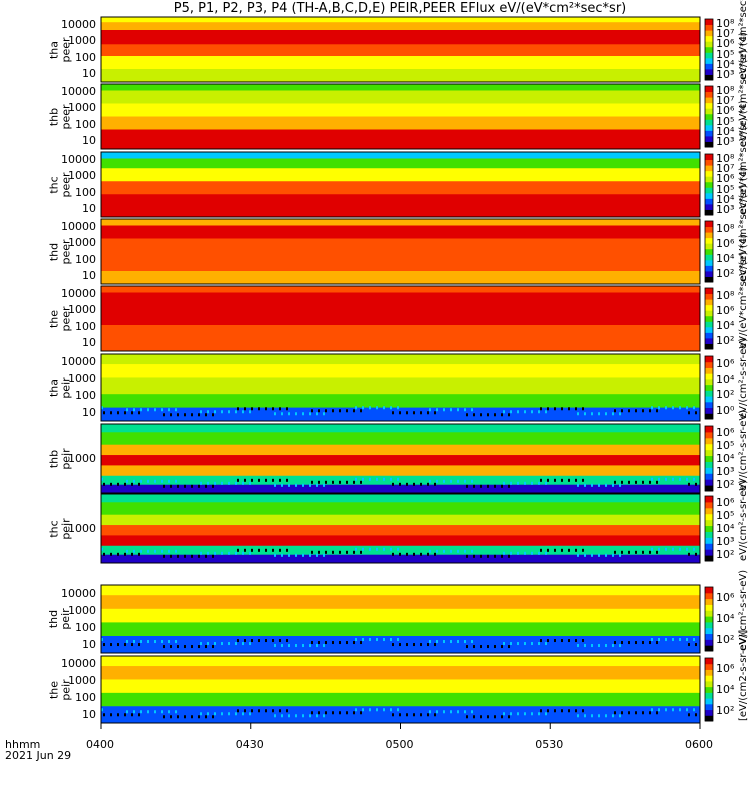 Image resolution: width=750 pixels, height=800 pixels. What do you see at coordinates (725, 554) in the screenshot?
I see `colorbar-tick-label: 10²` at bounding box center [725, 554].